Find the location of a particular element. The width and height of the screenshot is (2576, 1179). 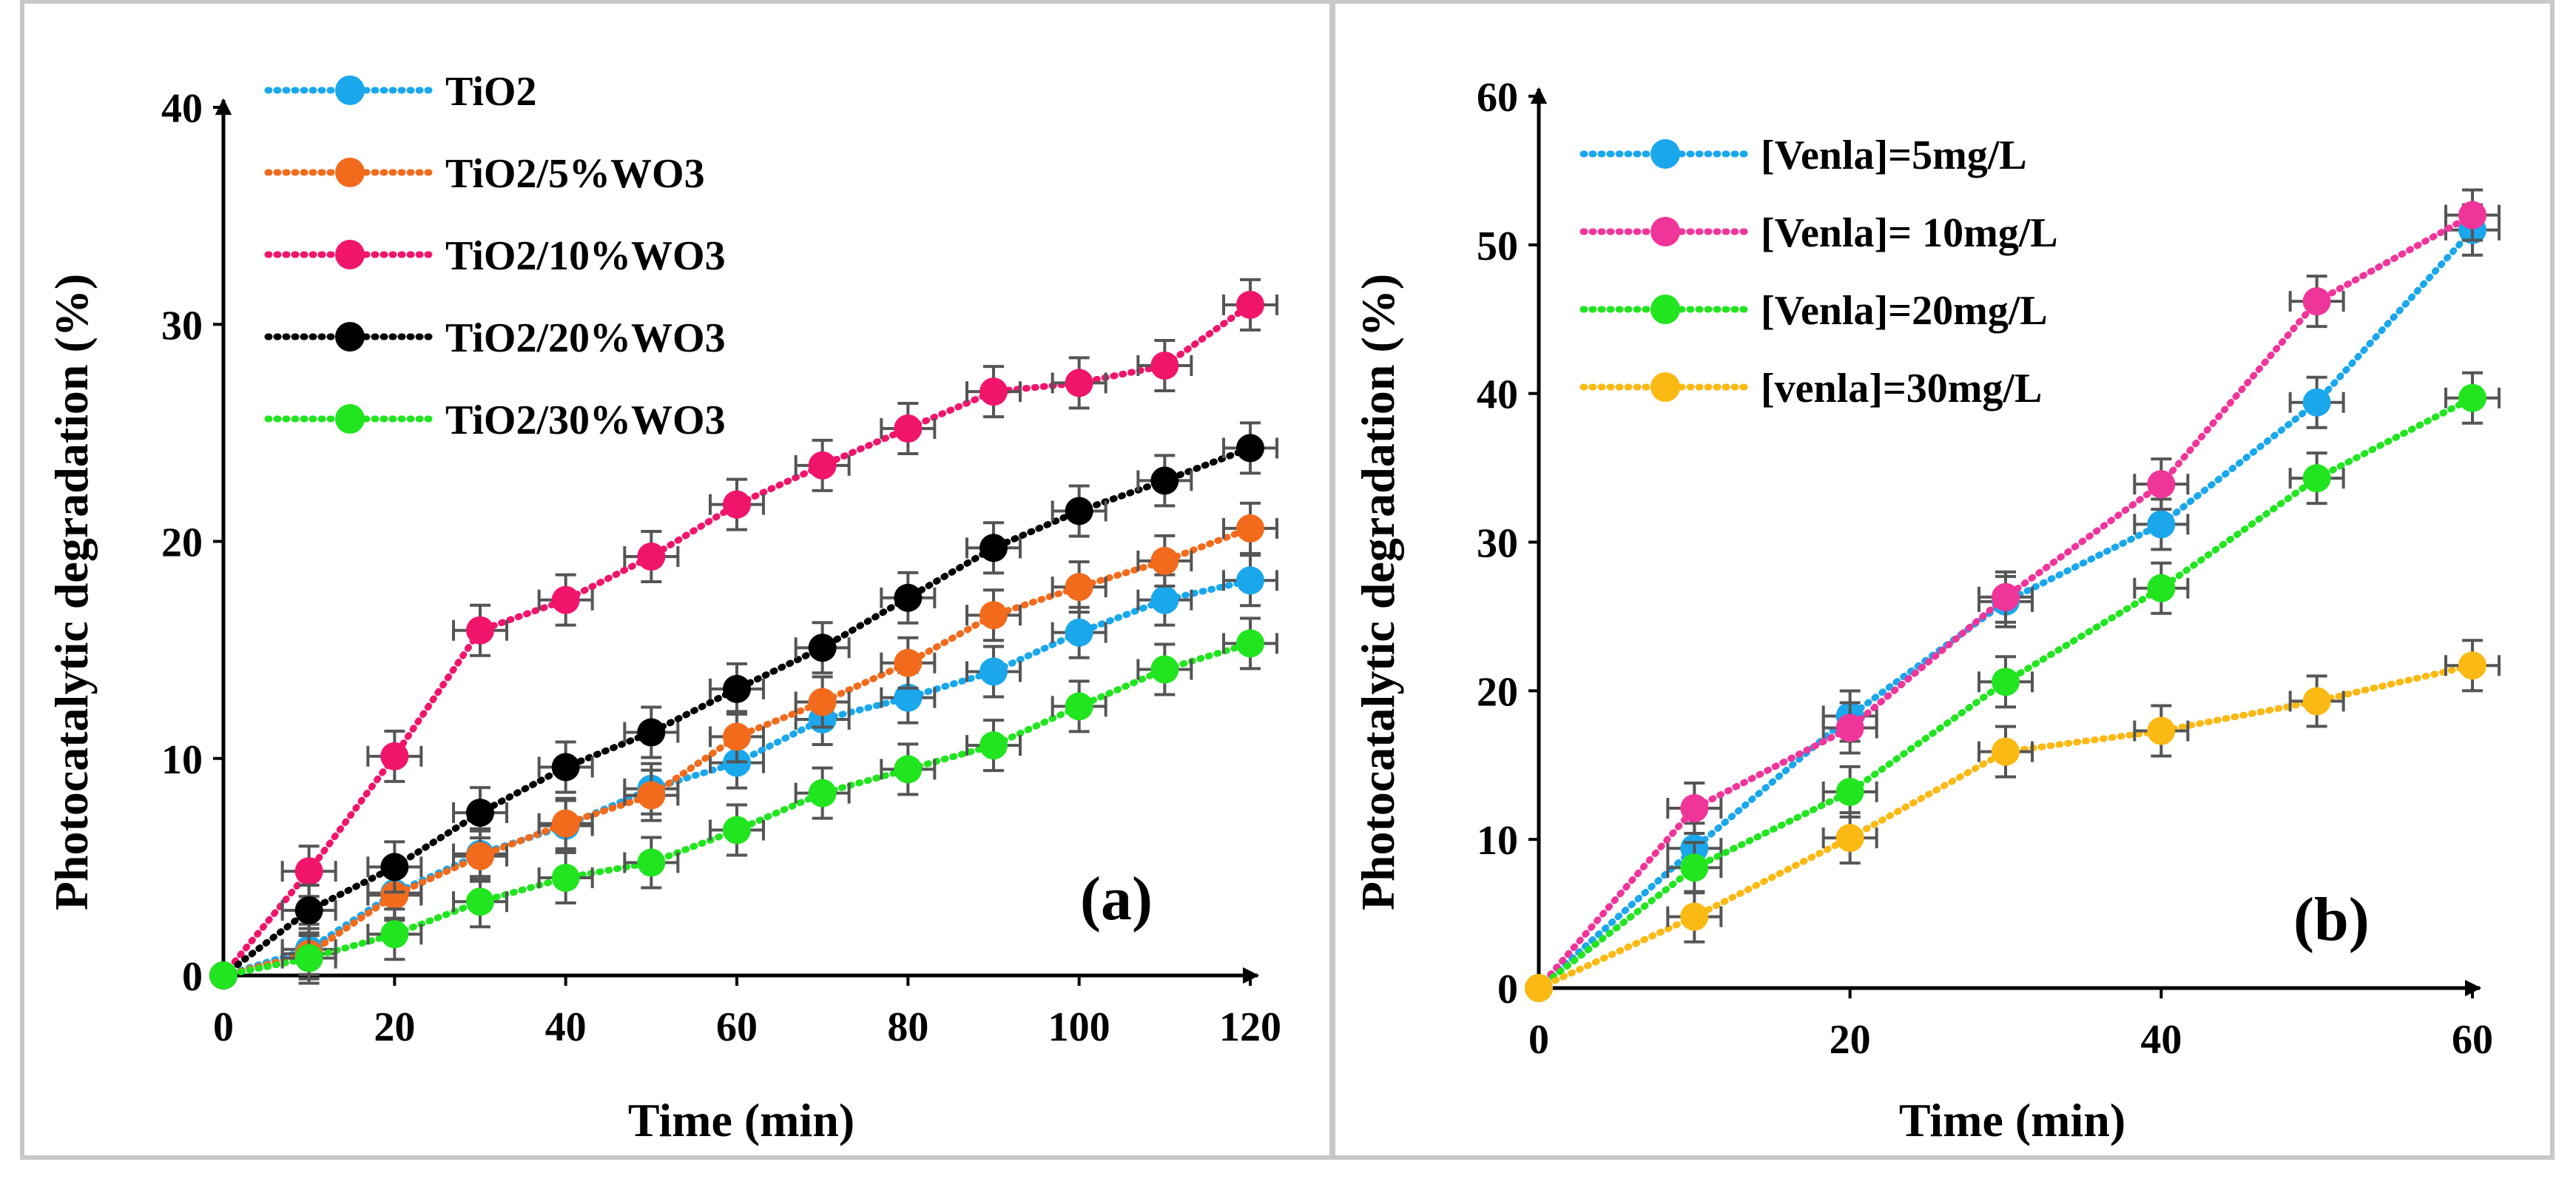

legend-label: [Venla]=5mg/L is located at coordinates (1894, 155).